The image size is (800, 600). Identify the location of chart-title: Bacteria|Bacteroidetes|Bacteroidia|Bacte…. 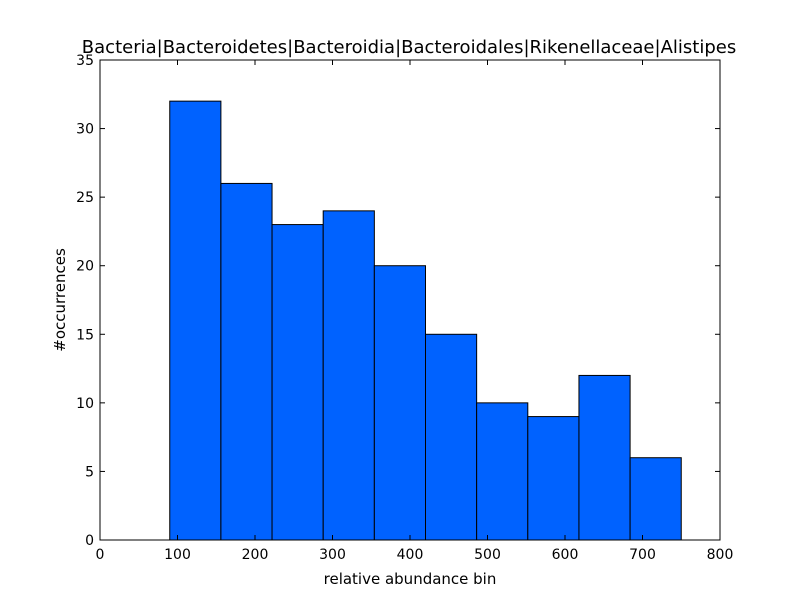
(409, 47).